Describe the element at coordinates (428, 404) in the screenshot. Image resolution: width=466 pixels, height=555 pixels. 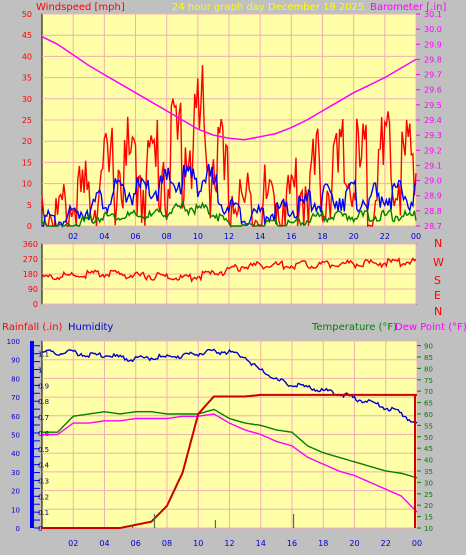
I see `temp-tick-label: 65` at that location.